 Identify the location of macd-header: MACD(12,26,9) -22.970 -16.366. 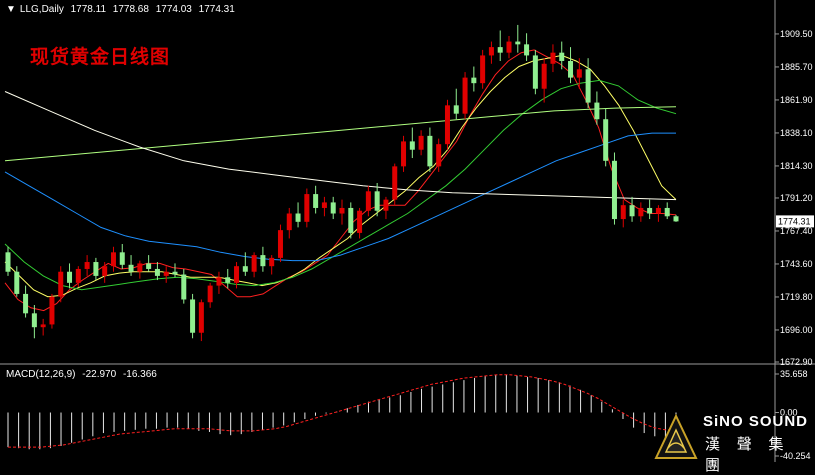
(83, 374).